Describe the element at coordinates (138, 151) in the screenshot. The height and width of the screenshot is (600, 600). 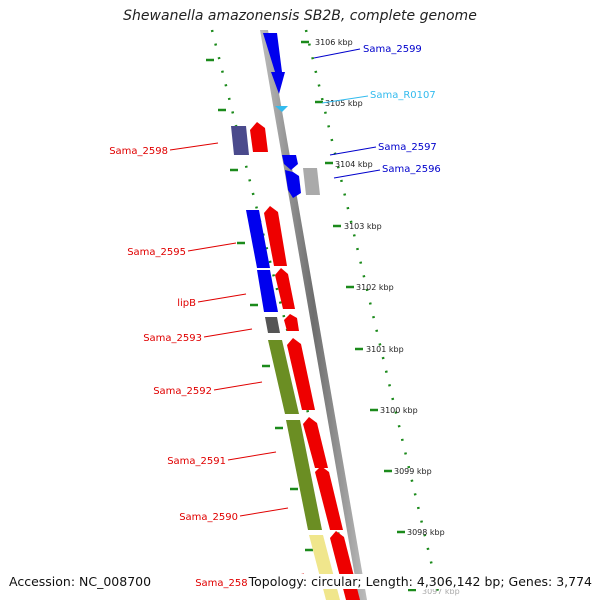
I see `gene-label: Sama_2598` at that location.